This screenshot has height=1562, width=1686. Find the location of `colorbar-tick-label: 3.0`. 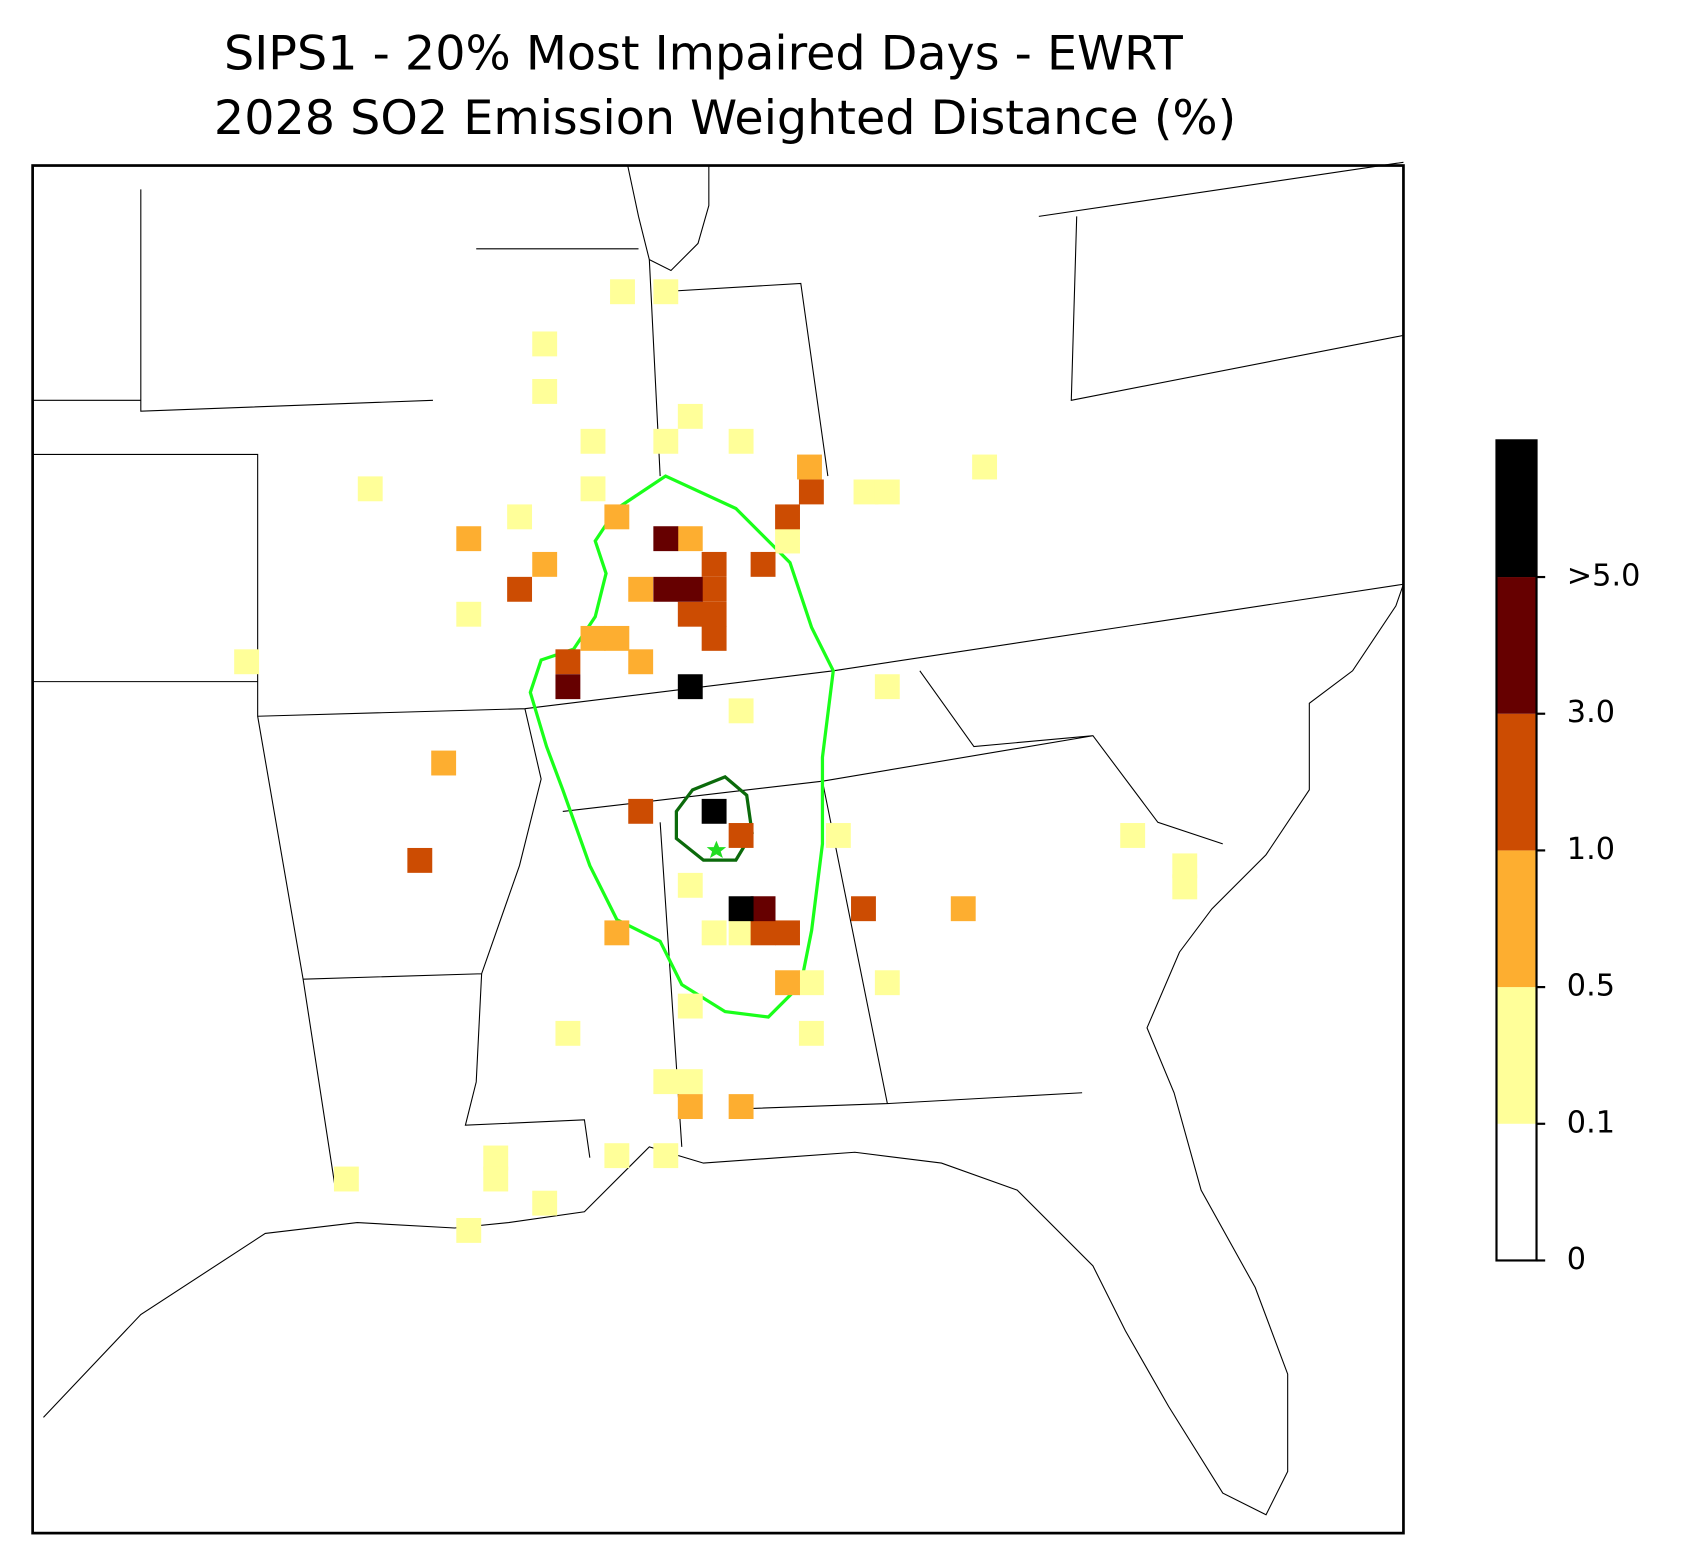

colorbar-tick-label: 3.0 is located at coordinates (1591, 712).